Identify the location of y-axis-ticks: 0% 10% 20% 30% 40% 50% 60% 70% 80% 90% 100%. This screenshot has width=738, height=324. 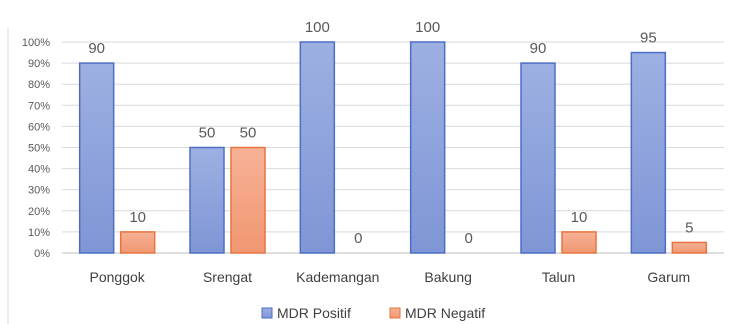
(36, 148).